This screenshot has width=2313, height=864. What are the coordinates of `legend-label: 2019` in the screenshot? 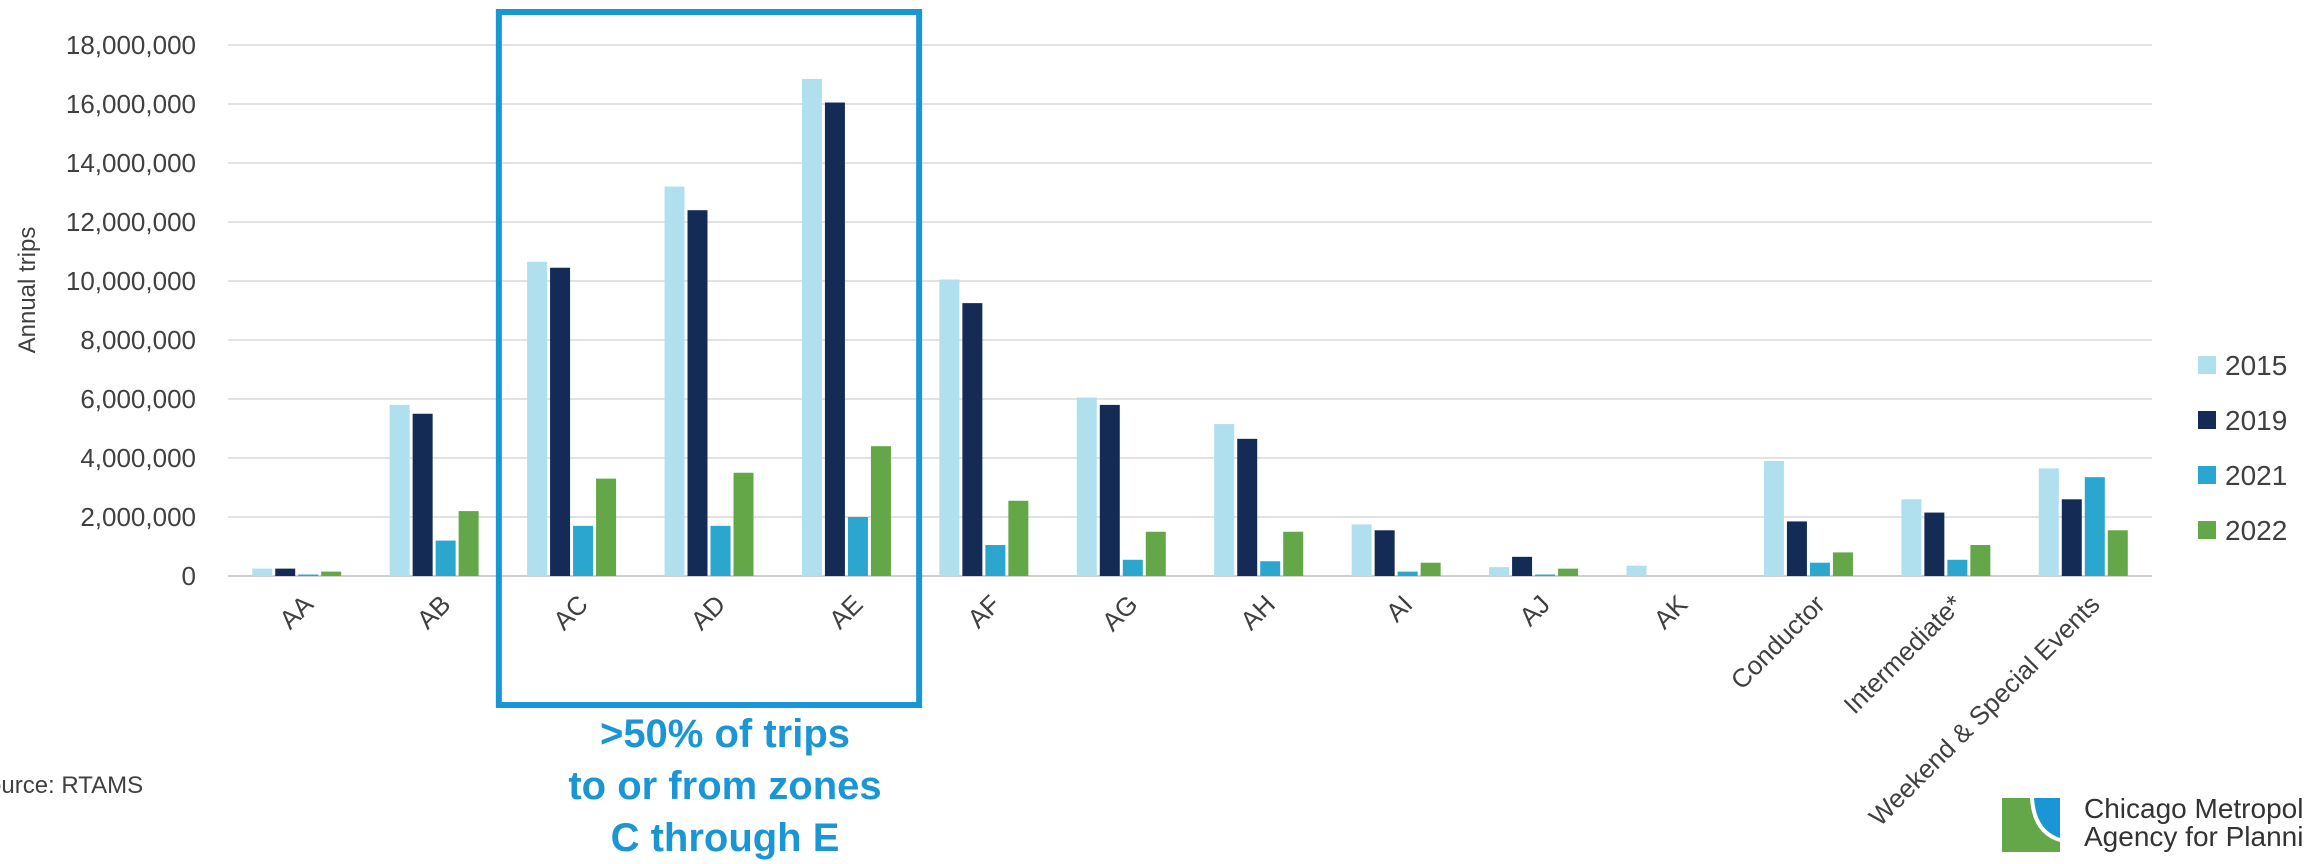 It's located at (2256, 420).